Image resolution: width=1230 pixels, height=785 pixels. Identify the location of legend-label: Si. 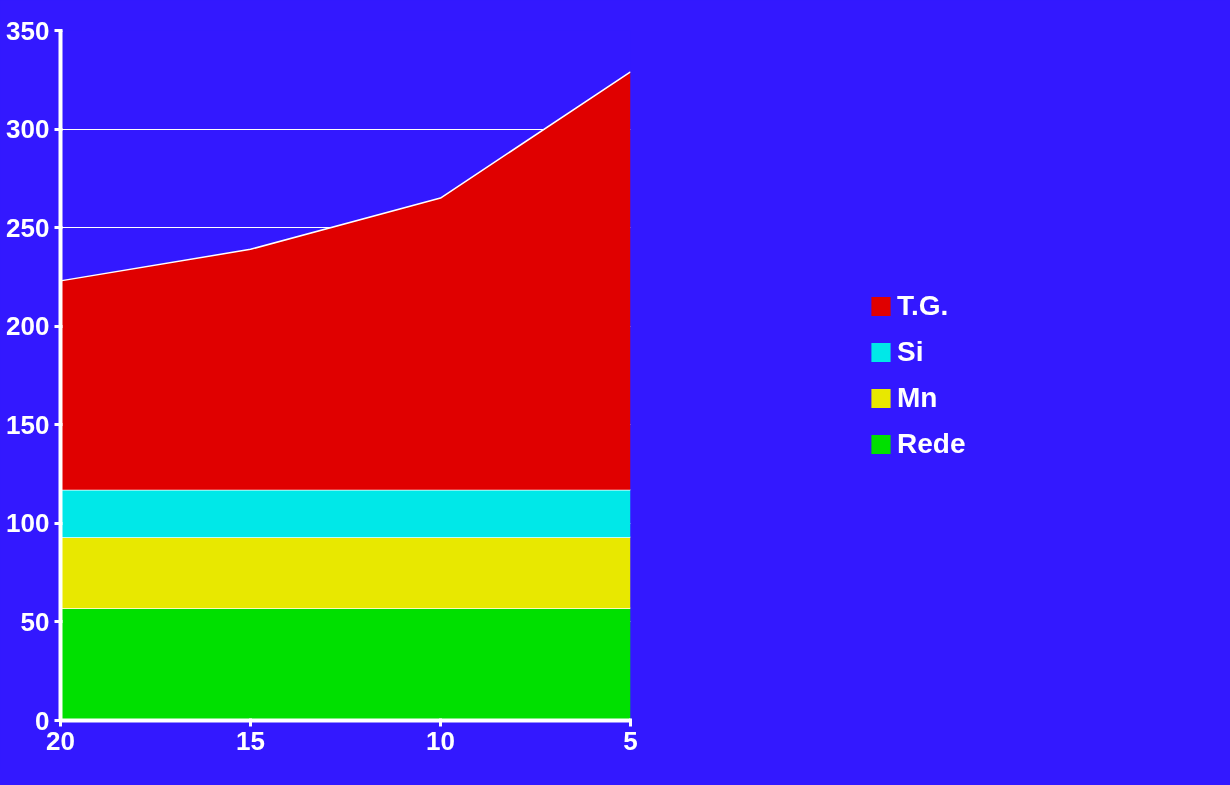
(911, 352).